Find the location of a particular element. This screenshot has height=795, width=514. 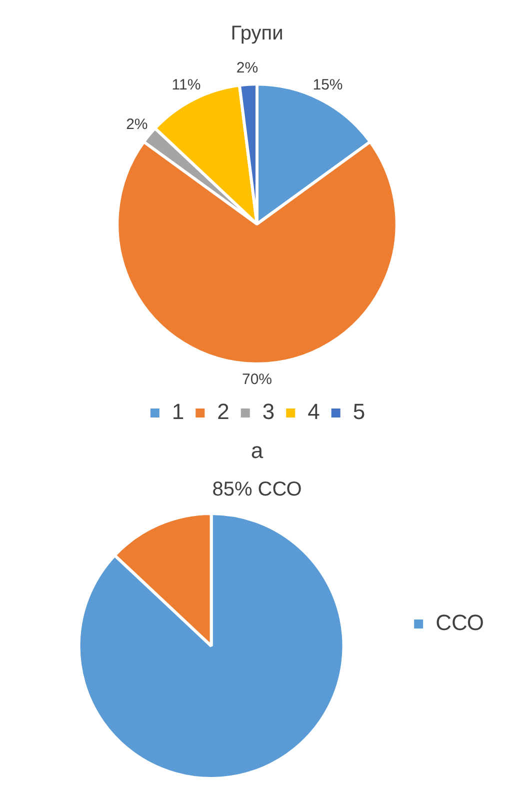

data-label: 70% is located at coordinates (257, 379).